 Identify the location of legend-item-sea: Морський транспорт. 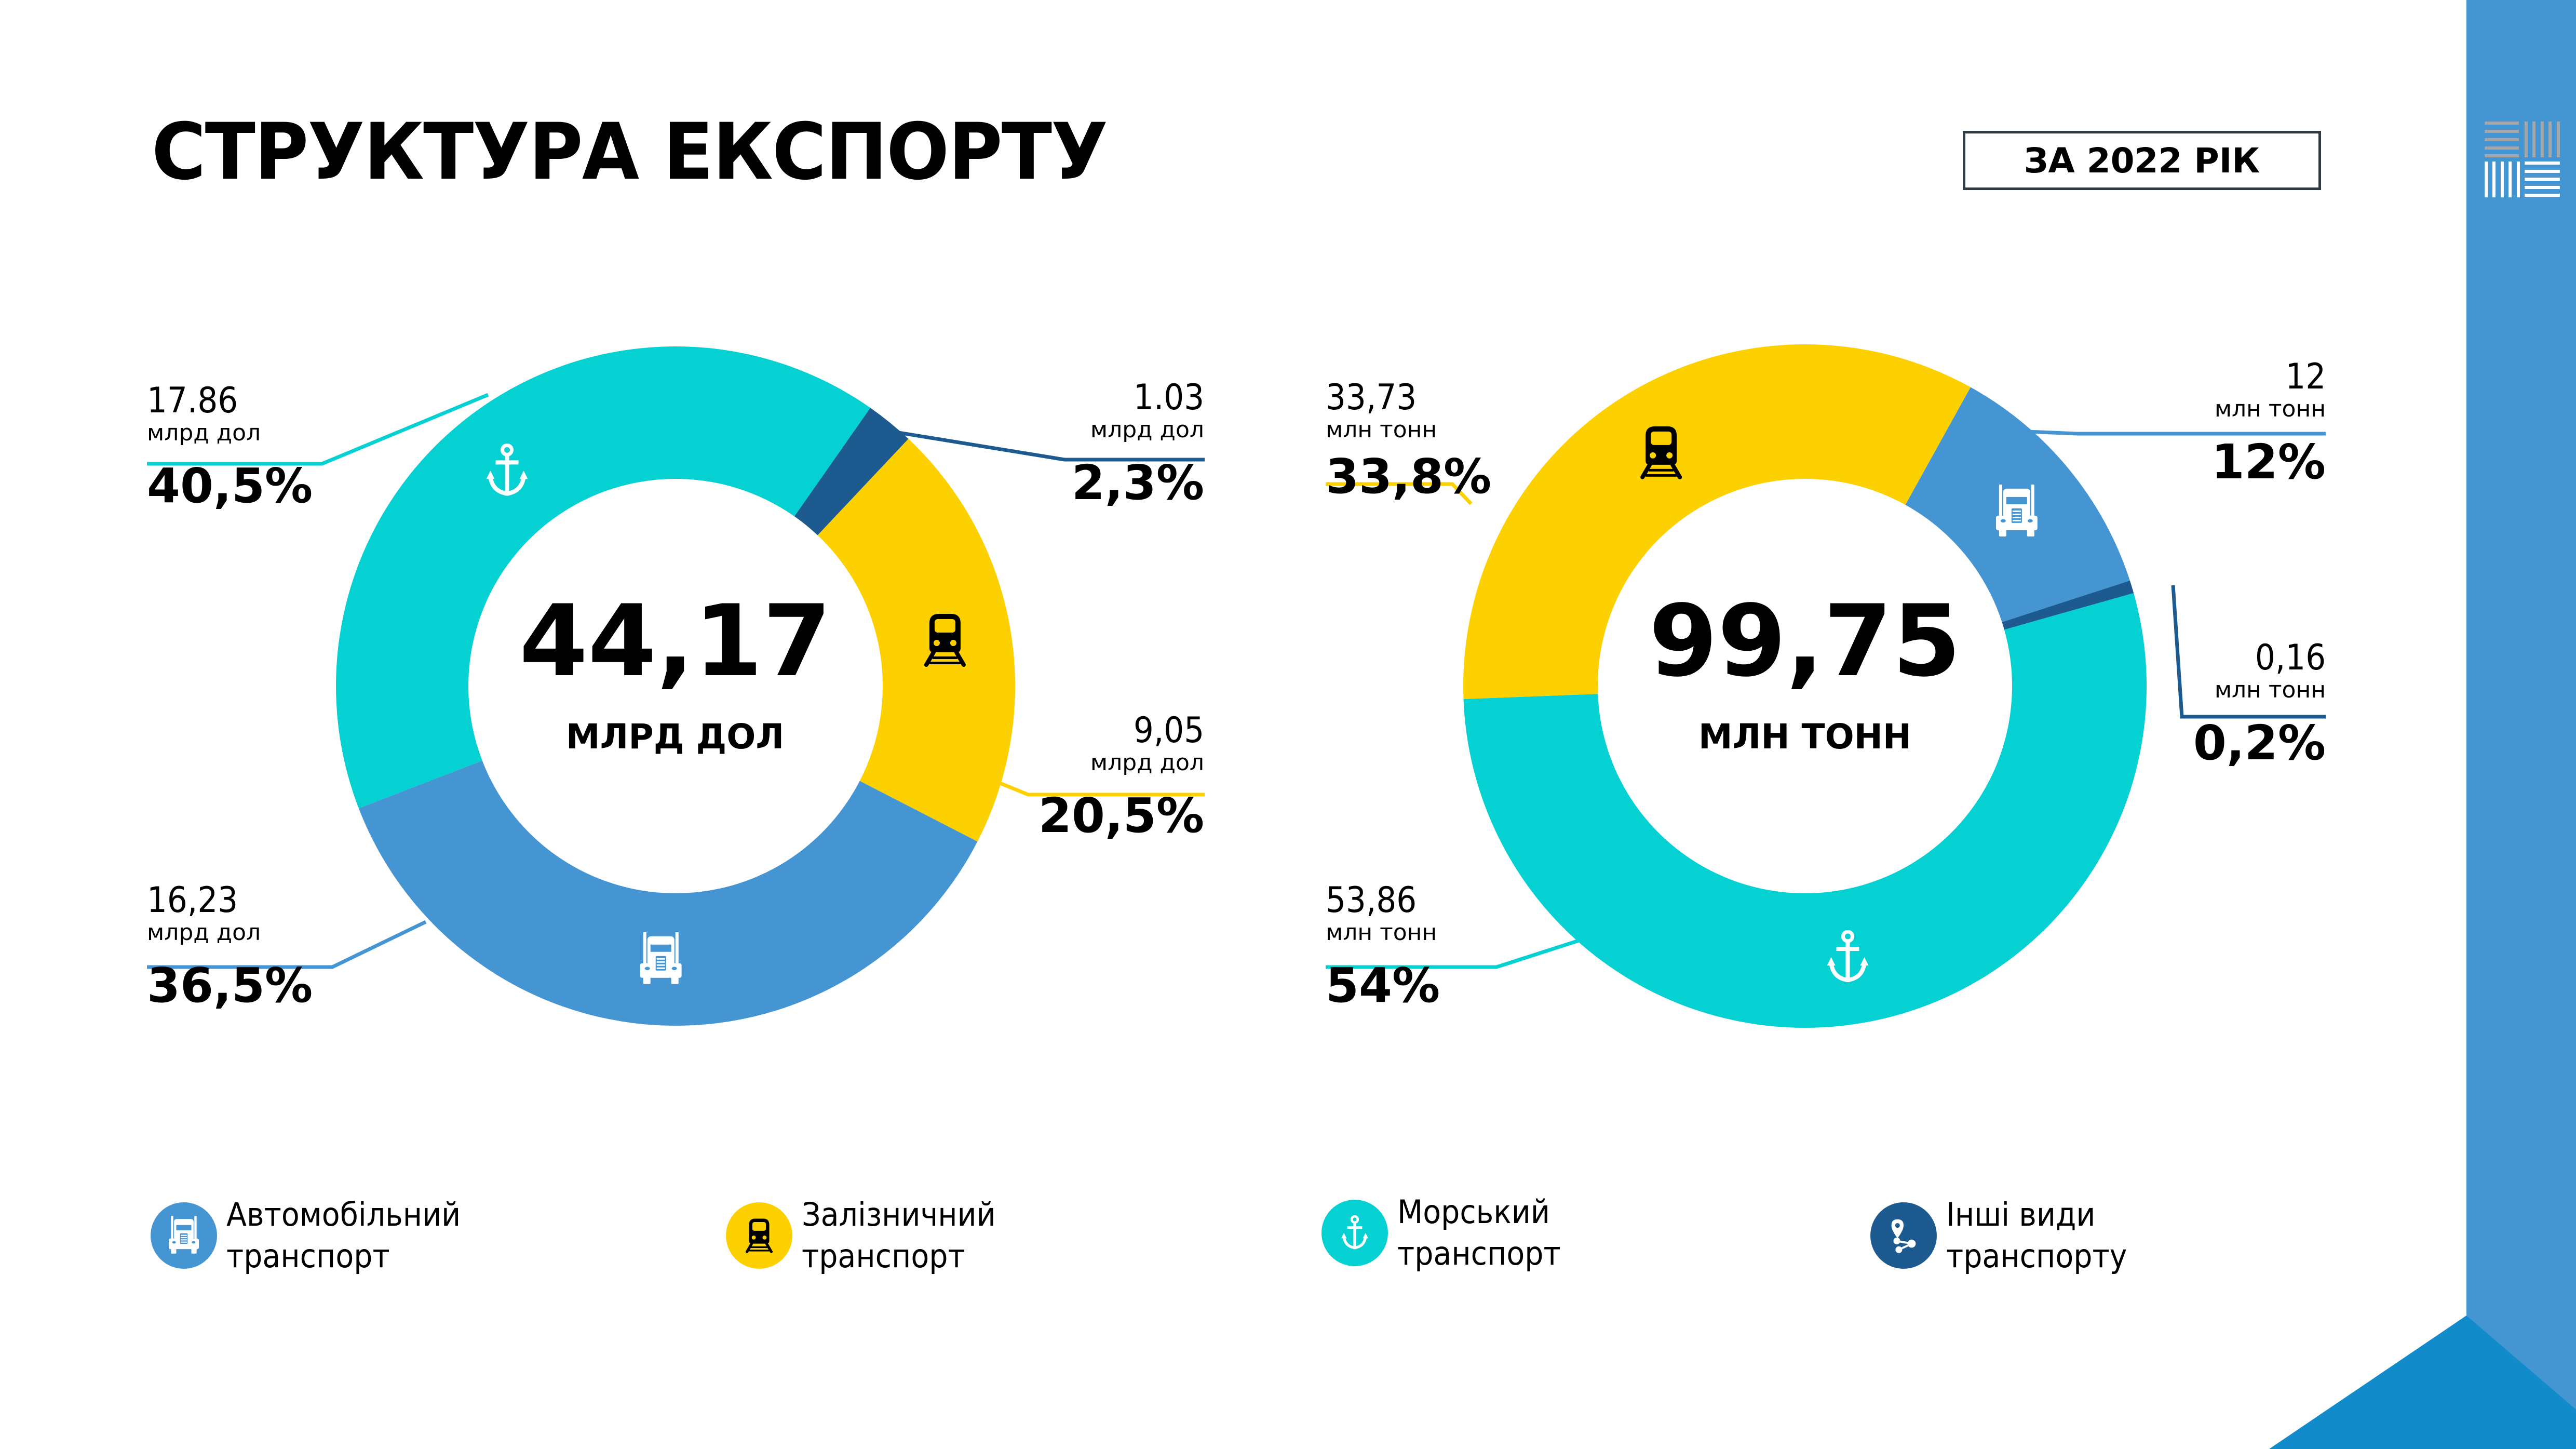
(1448, 1234).